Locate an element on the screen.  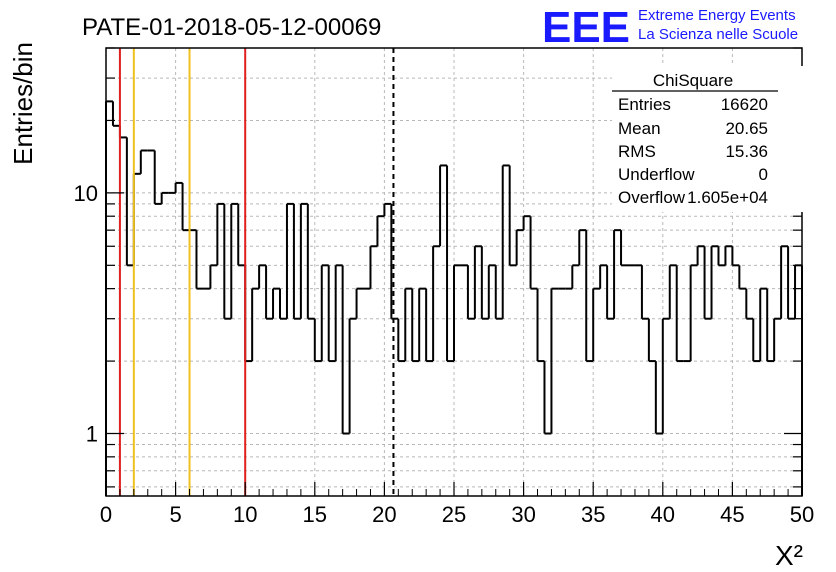
stats-value: 0 is located at coordinates (763, 174).